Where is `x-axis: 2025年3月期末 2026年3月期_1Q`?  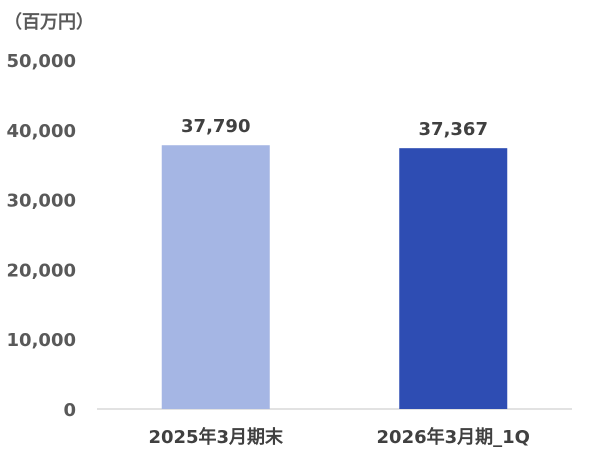
x-axis: 2025年3月期末 2026年3月期_1Q is located at coordinates (339, 437).